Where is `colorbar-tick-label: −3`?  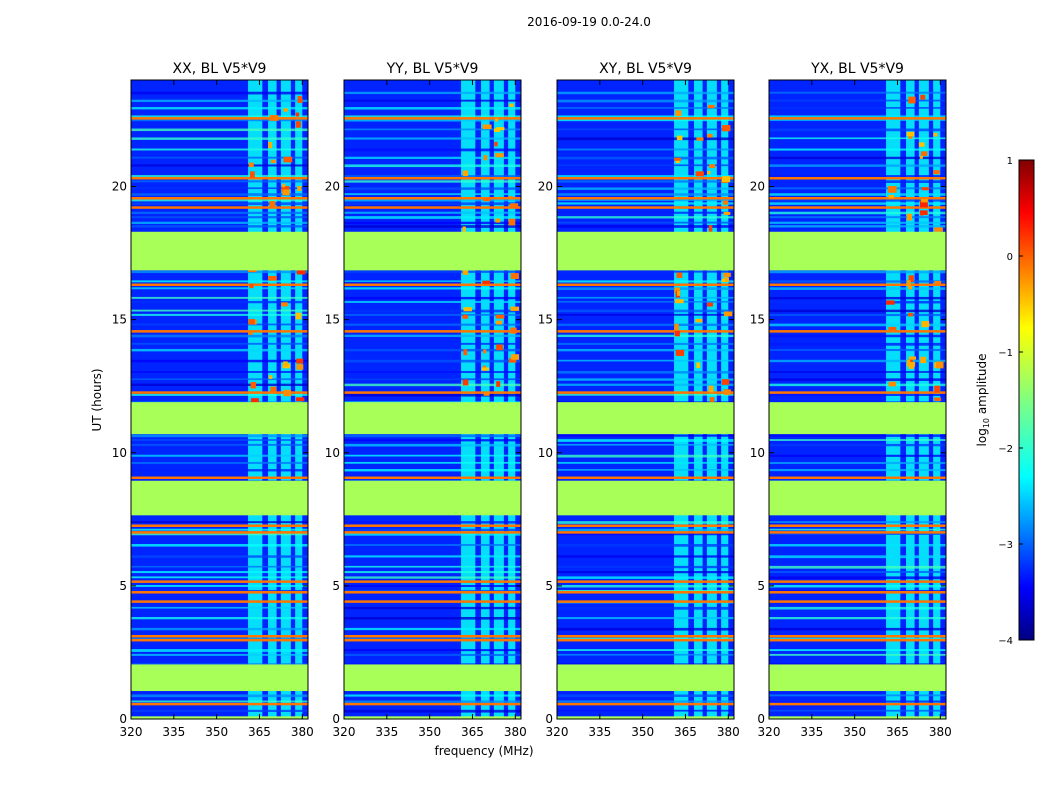
colorbar-tick-label: −3 is located at coordinates (1005, 545).